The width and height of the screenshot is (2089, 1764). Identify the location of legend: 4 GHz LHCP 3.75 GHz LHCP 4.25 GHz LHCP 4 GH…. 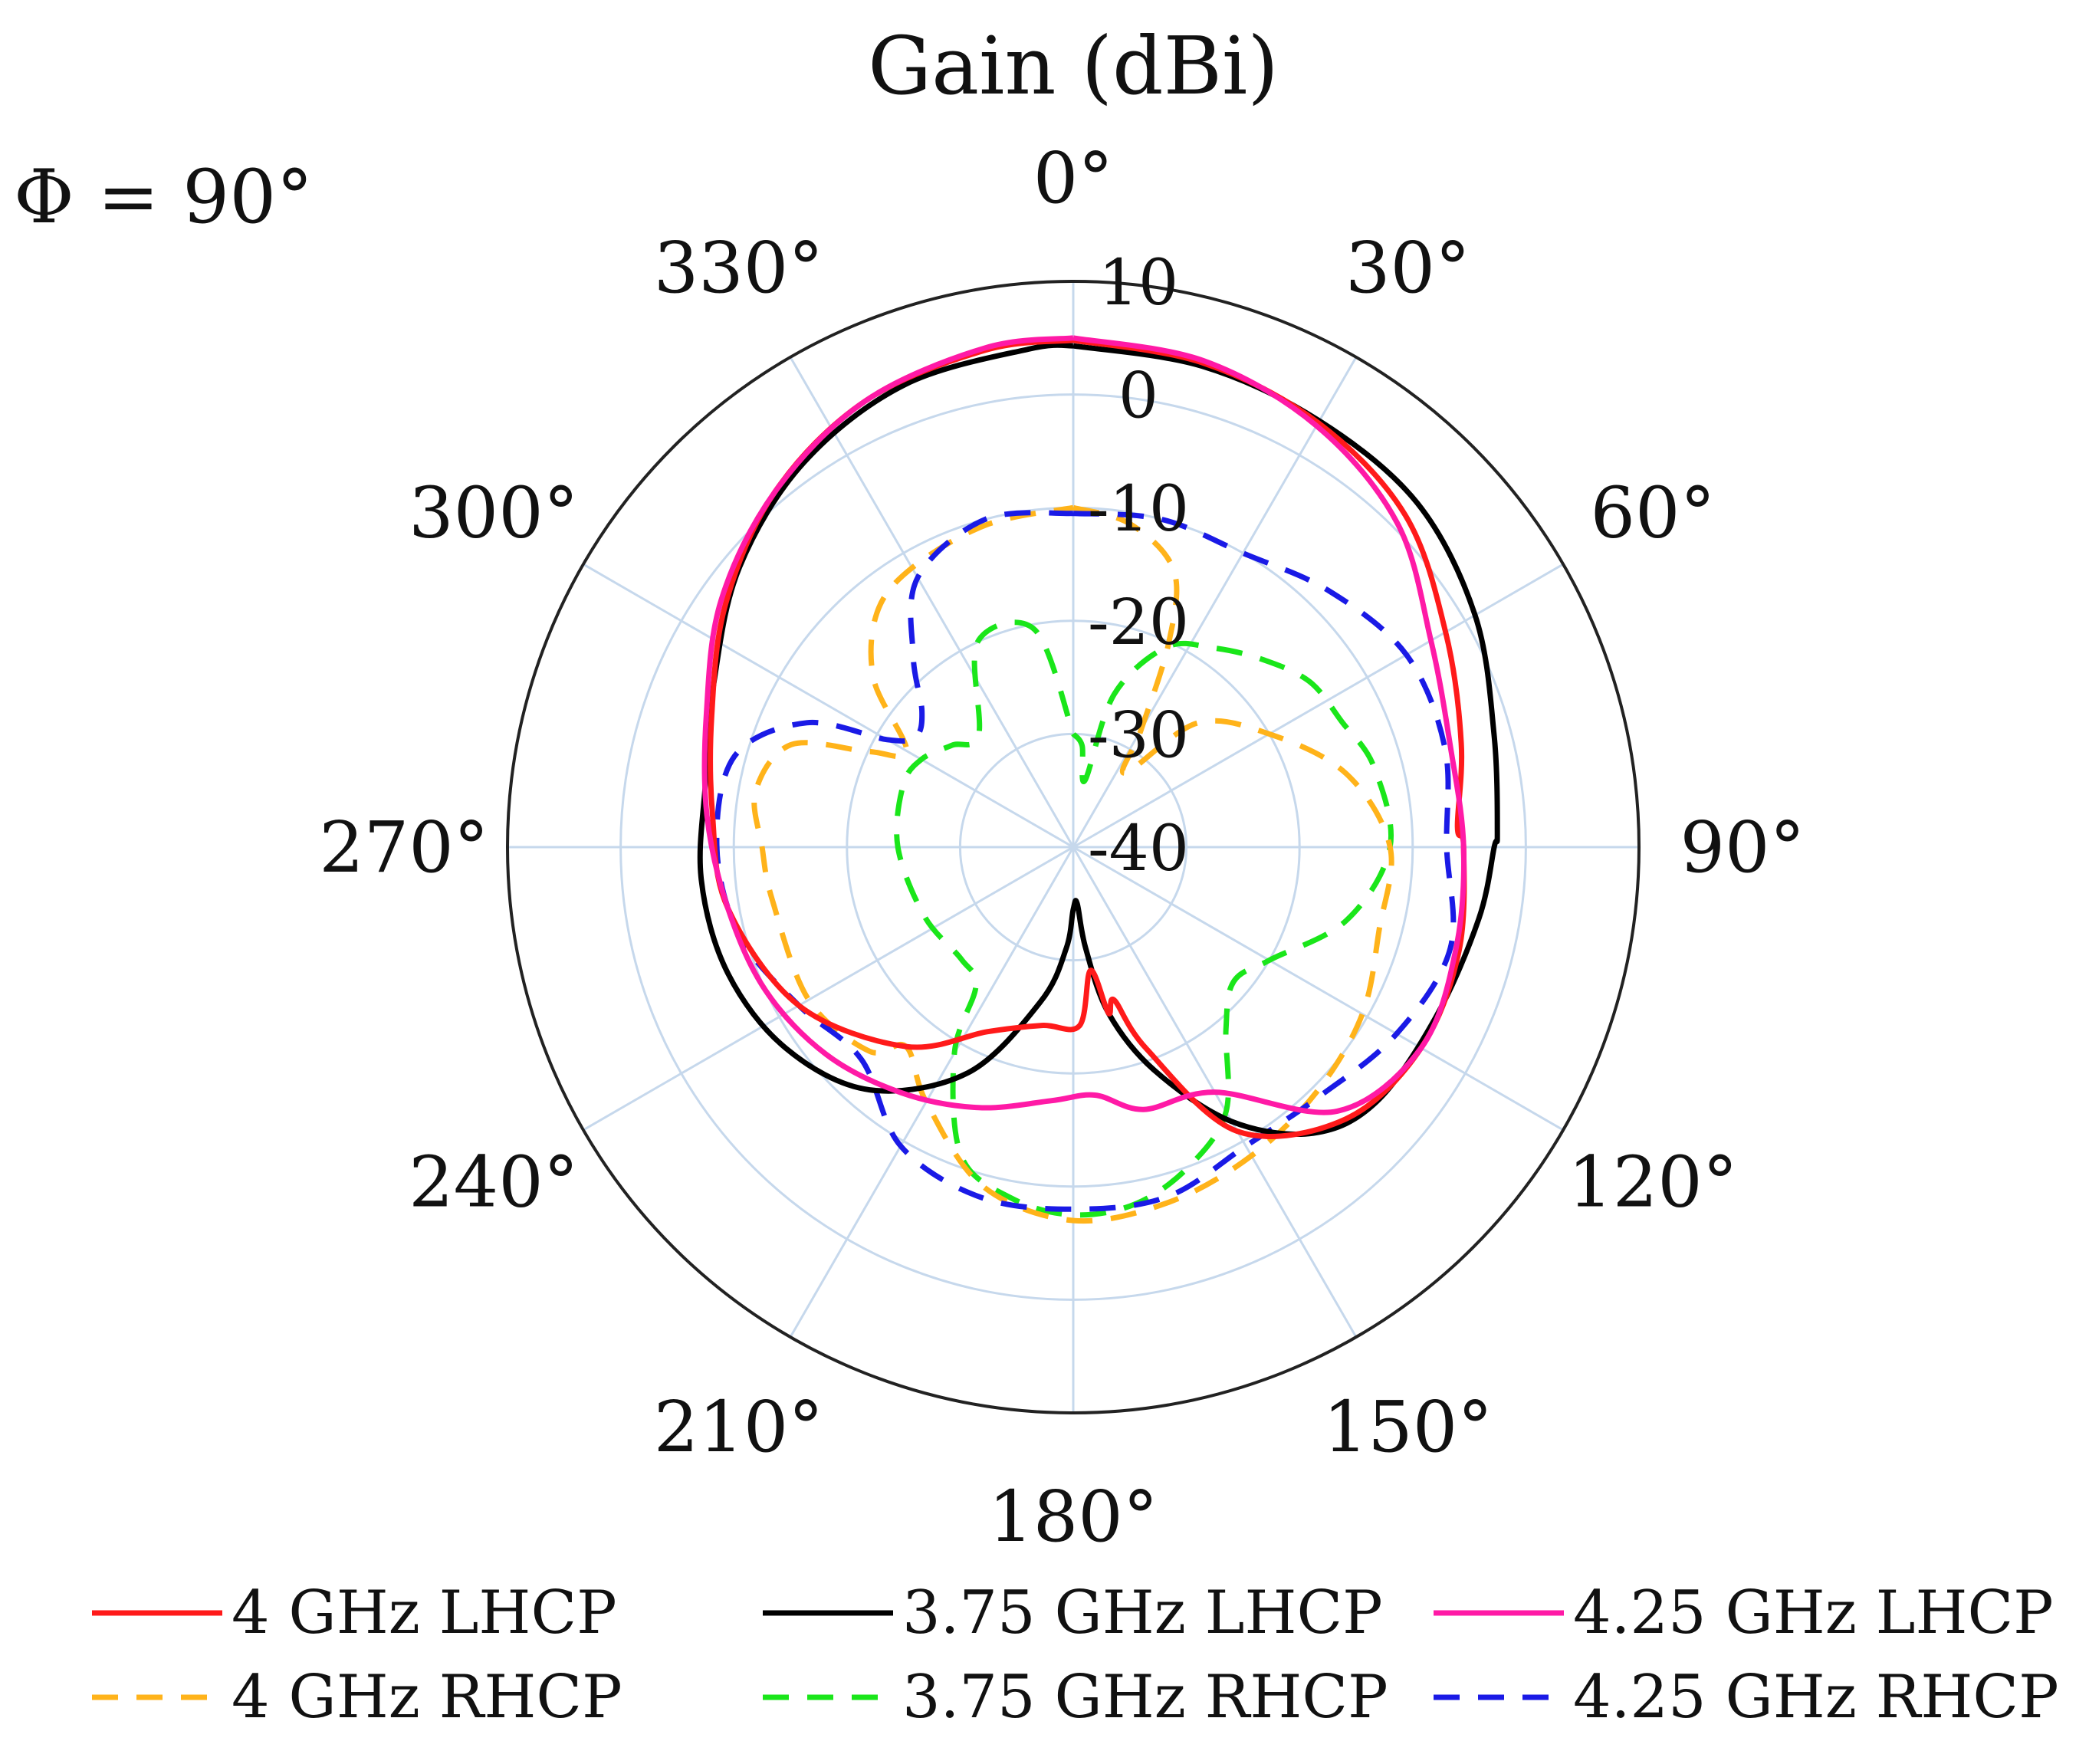
(1075, 1655).